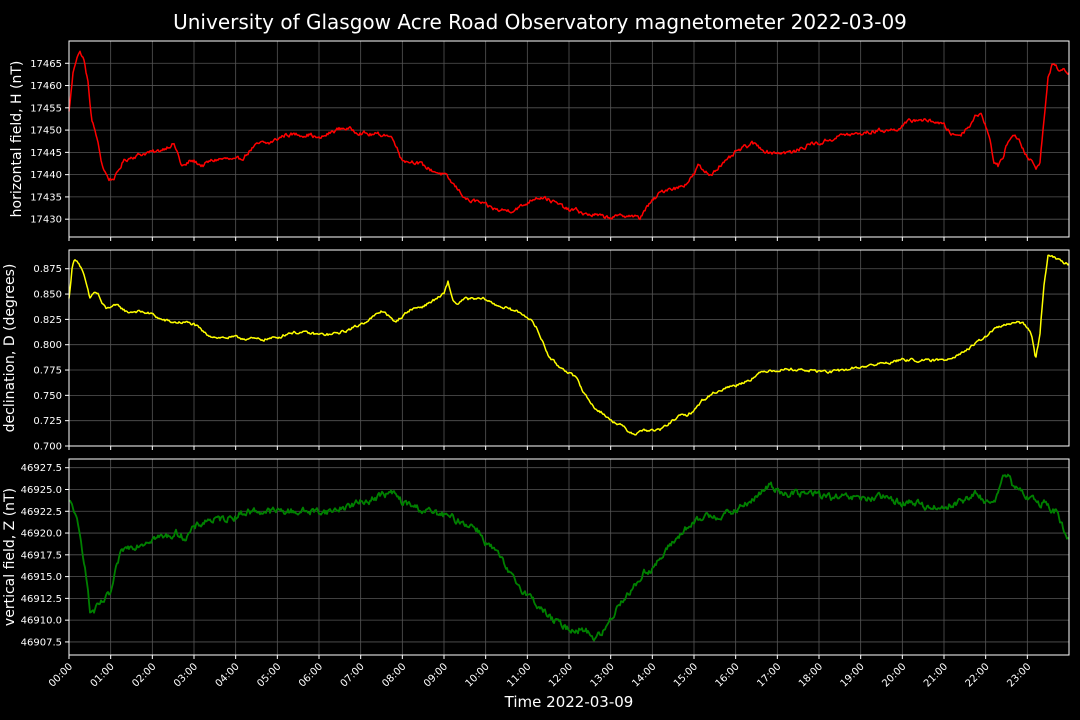 The image size is (1080, 720). Describe the element at coordinates (47, 371) in the screenshot. I see `declination-ytick-label: 0.775` at that location.